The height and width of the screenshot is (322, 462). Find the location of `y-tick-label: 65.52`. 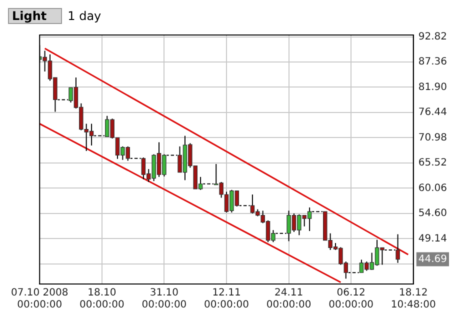

y-tick-label: 65.52 is located at coordinates (433, 163).